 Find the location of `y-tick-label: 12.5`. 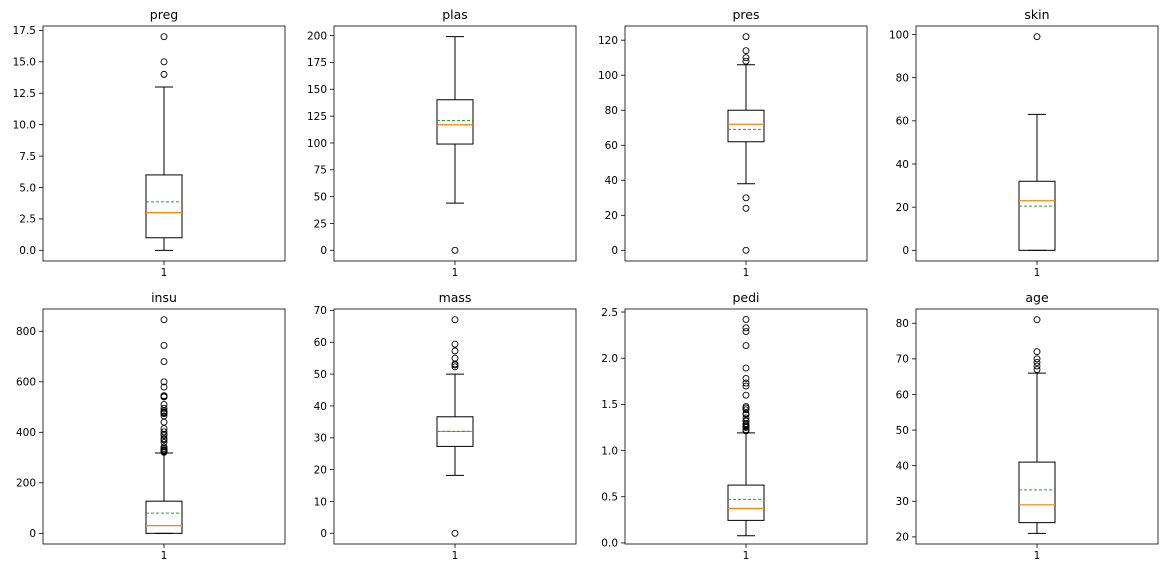

y-tick-label: 12.5 is located at coordinates (24, 94).